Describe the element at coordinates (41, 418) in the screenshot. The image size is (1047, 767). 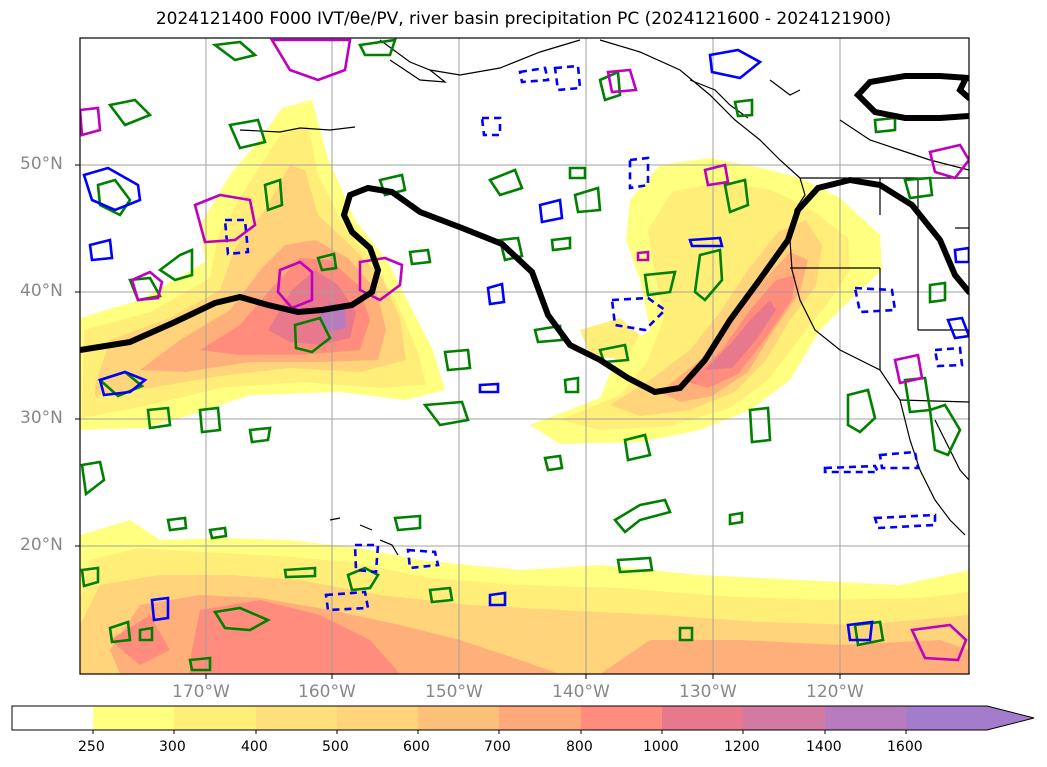
I see `lat-label-30n: 30°N` at that location.